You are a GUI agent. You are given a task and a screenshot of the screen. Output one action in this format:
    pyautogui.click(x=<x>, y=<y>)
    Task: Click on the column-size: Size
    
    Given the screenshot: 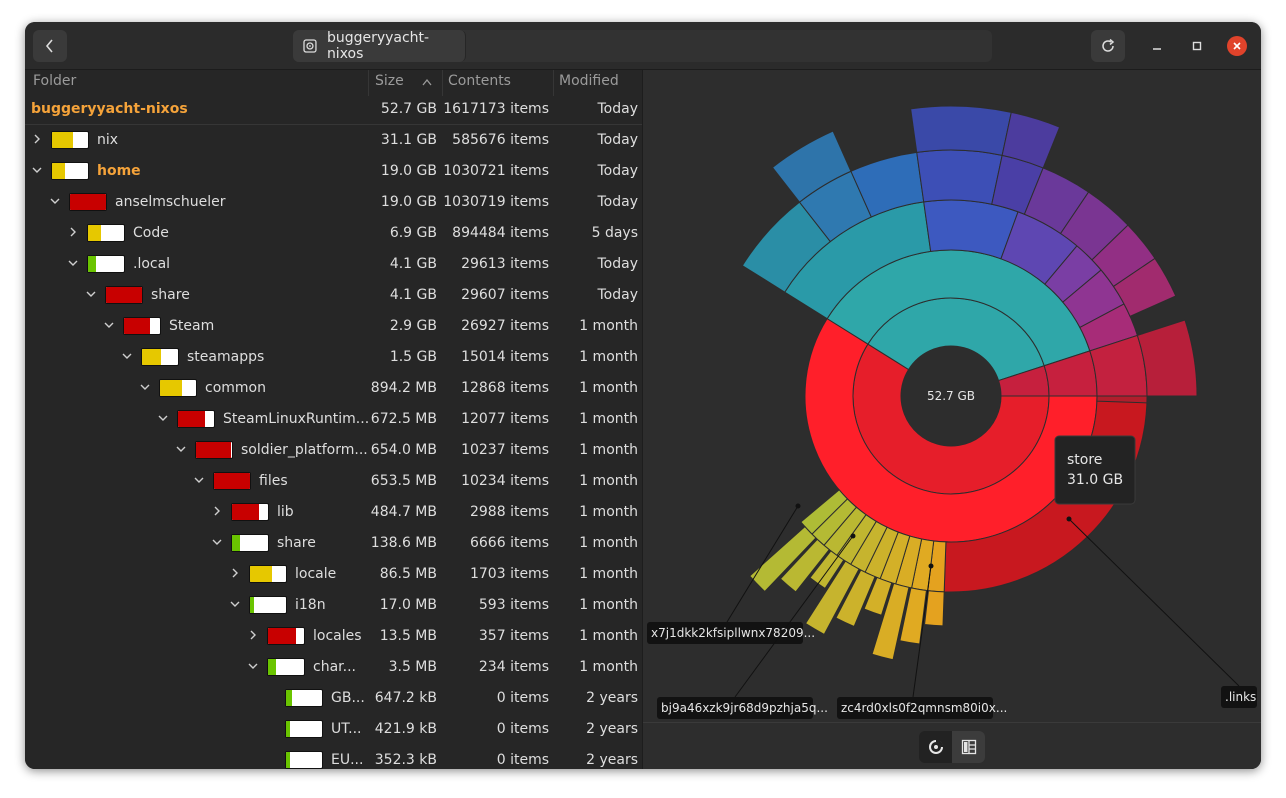 What is the action you would take?
    pyautogui.click(x=389, y=81)
    